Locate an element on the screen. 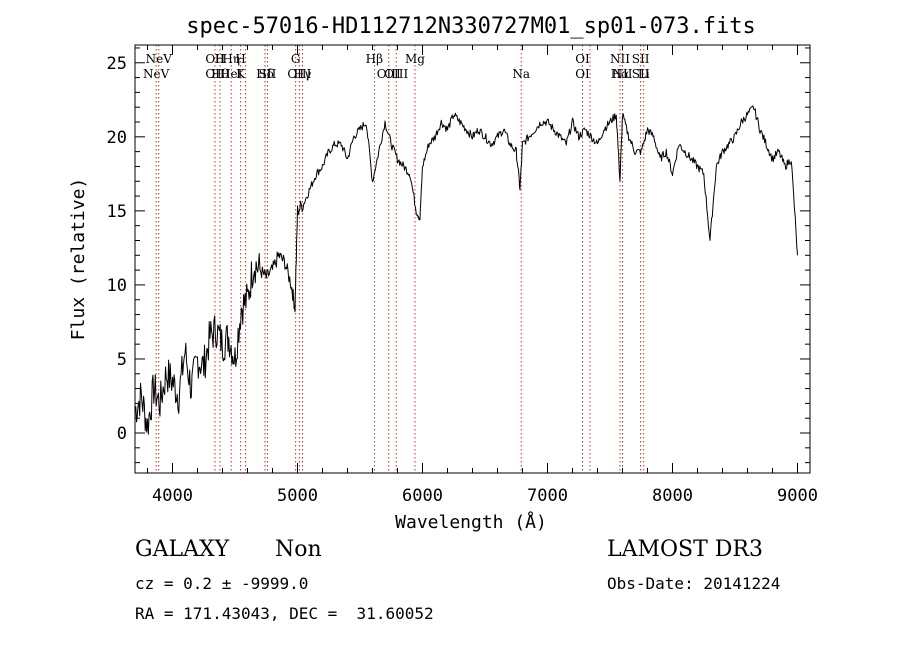 The width and height of the screenshot is (900, 649). x-tick-label: 5000 is located at coordinates (297, 496).